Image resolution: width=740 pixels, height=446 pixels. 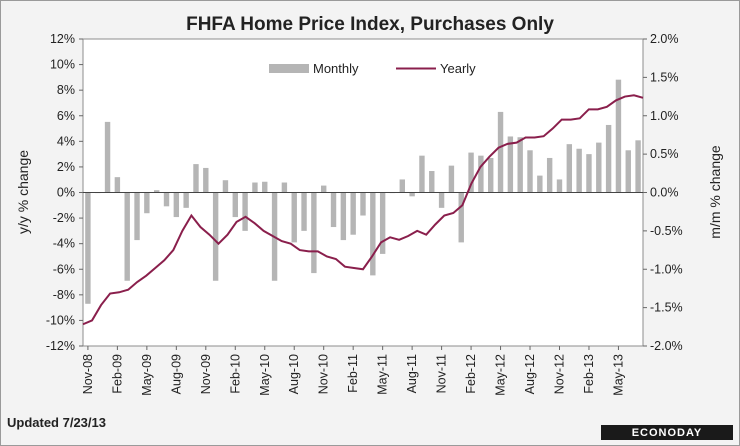 I want to click on x-tick-label: May-12, so click(x=501, y=375).